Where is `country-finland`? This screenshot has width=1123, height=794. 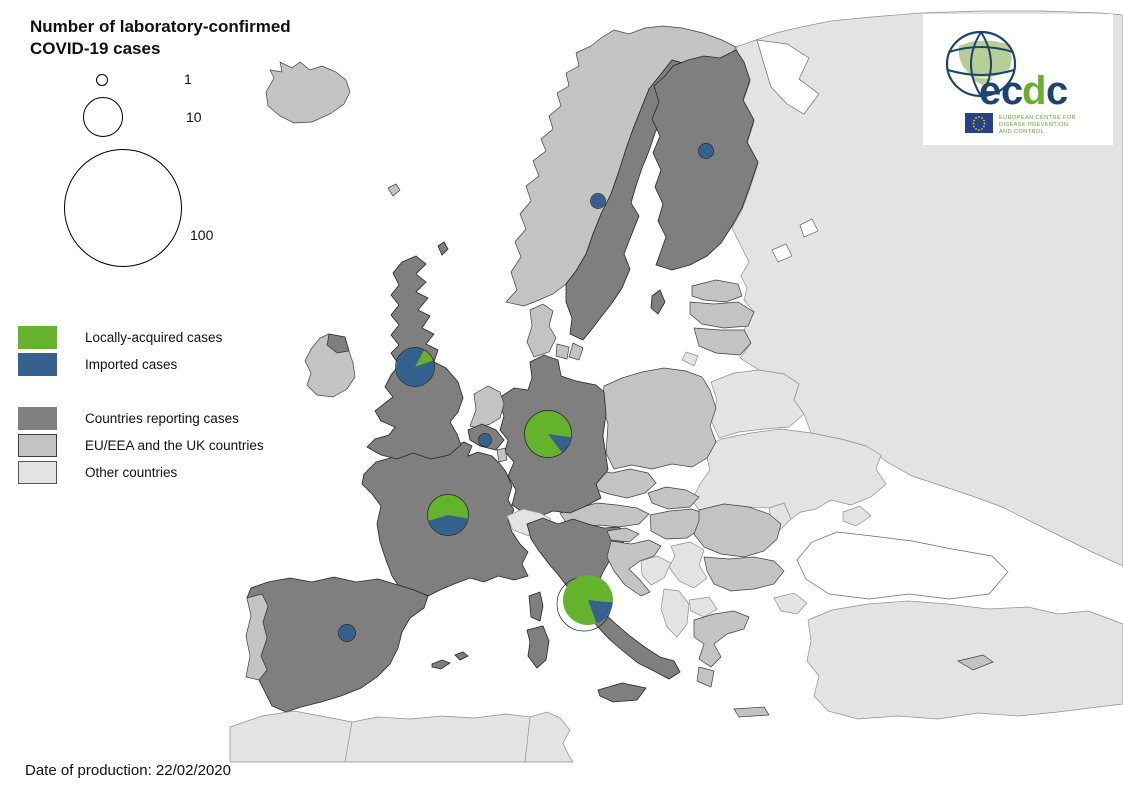 country-finland is located at coordinates (705, 160).